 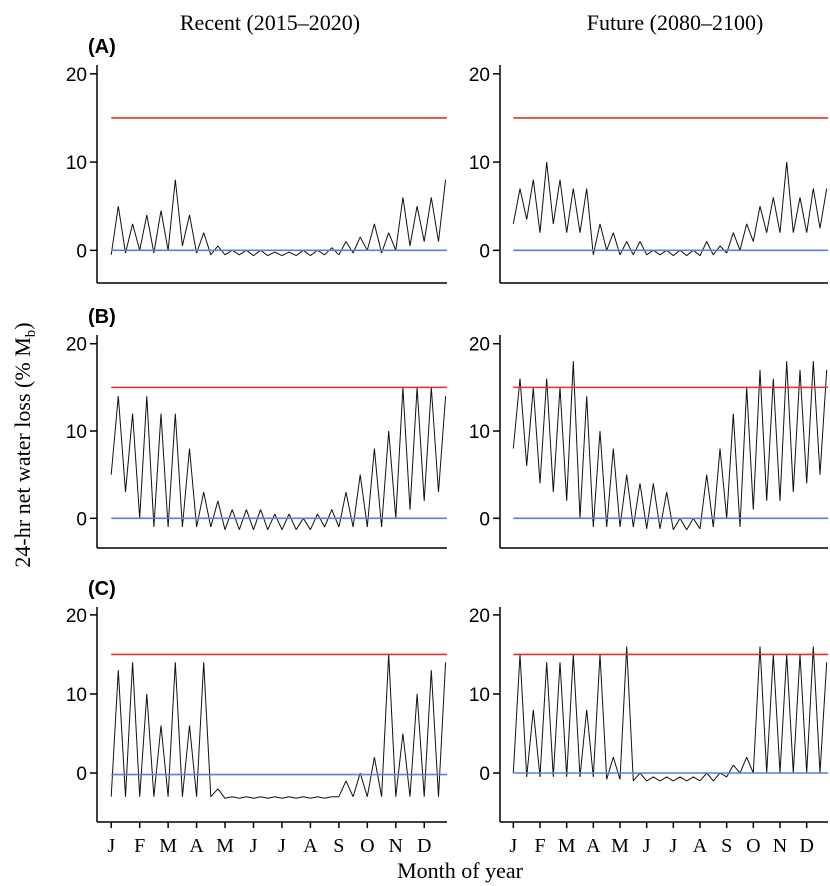 I want to click on panel-label: (C), so click(x=102, y=589).